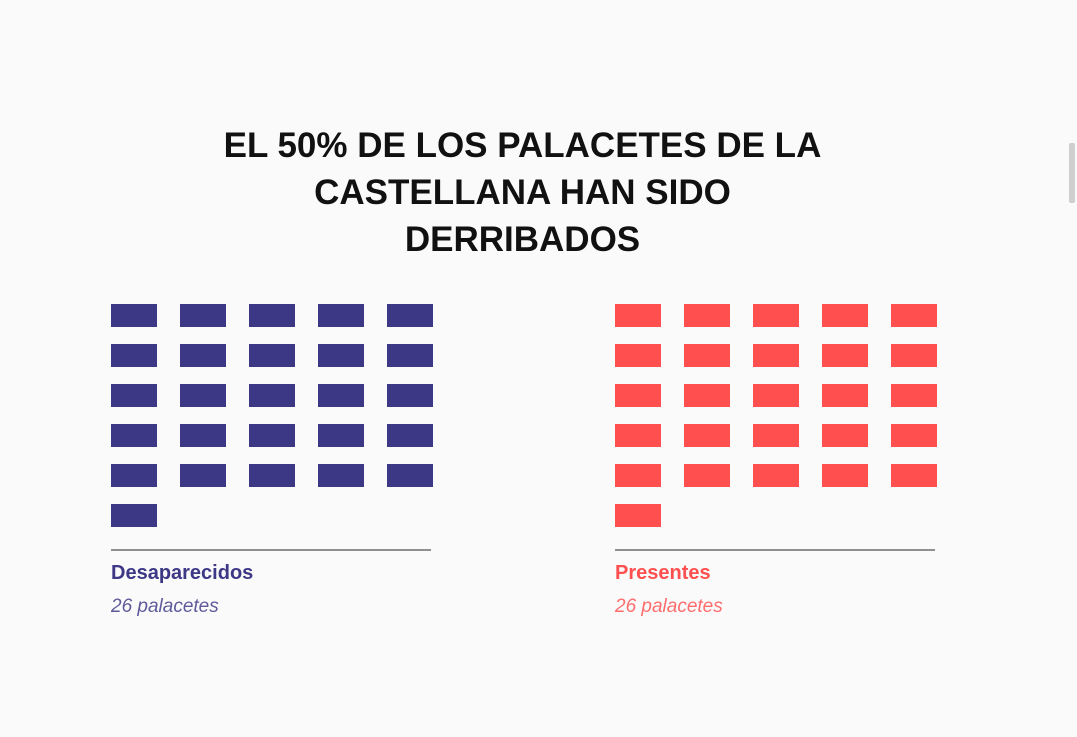  What do you see at coordinates (775, 550) in the screenshot?
I see `divider-presentes` at bounding box center [775, 550].